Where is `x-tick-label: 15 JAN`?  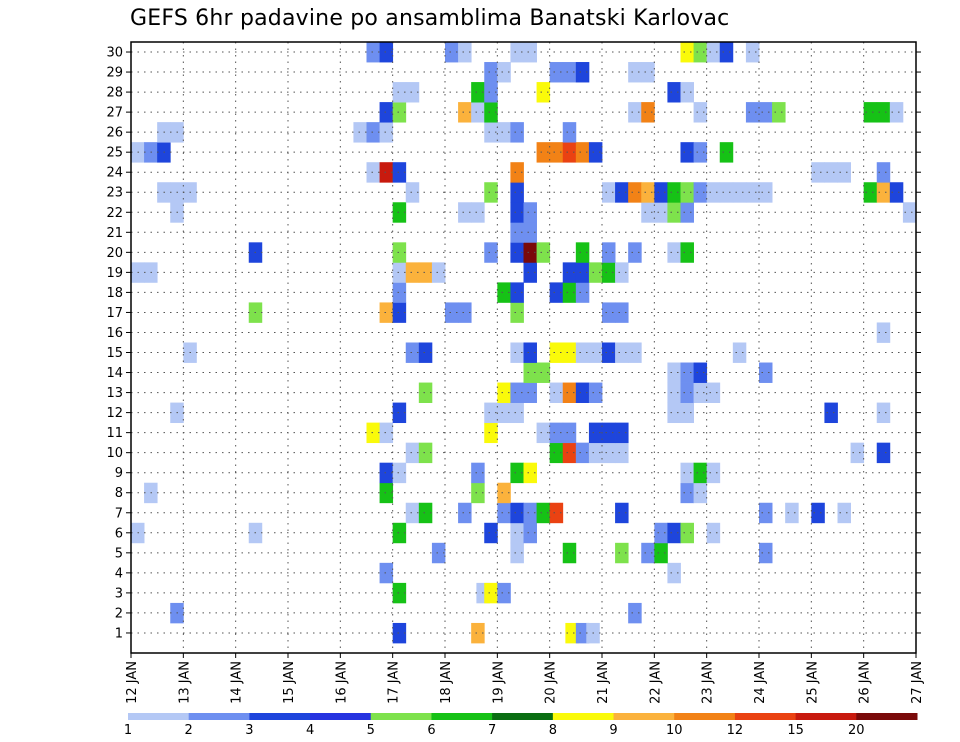 x-tick-label: 15 JAN is located at coordinates (289, 682).